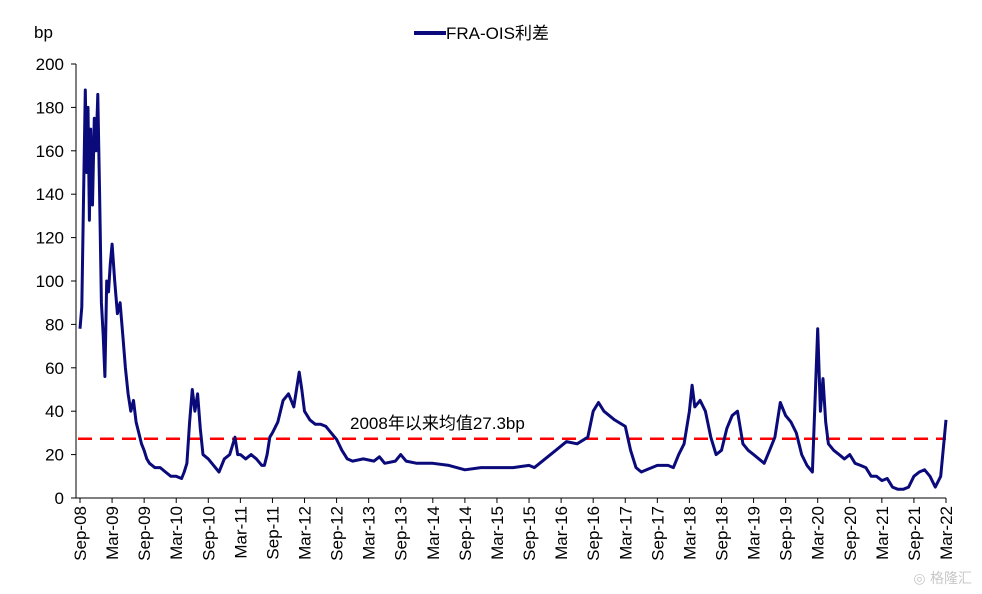 This screenshot has height=594, width=982. What do you see at coordinates (561, 533) in the screenshot?
I see `x-tick-label: Mar-16` at bounding box center [561, 533].